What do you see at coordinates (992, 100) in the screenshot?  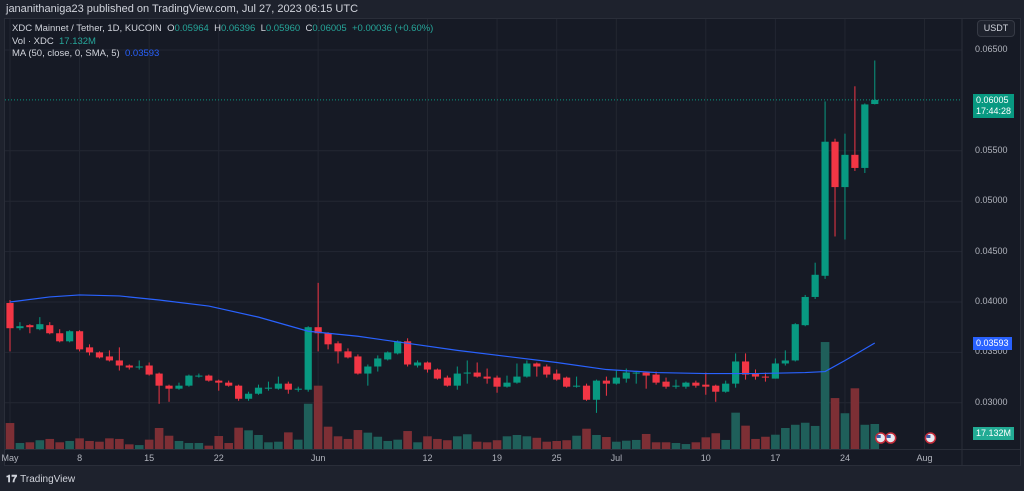 I see `last-price: 0.06005` at bounding box center [992, 100].